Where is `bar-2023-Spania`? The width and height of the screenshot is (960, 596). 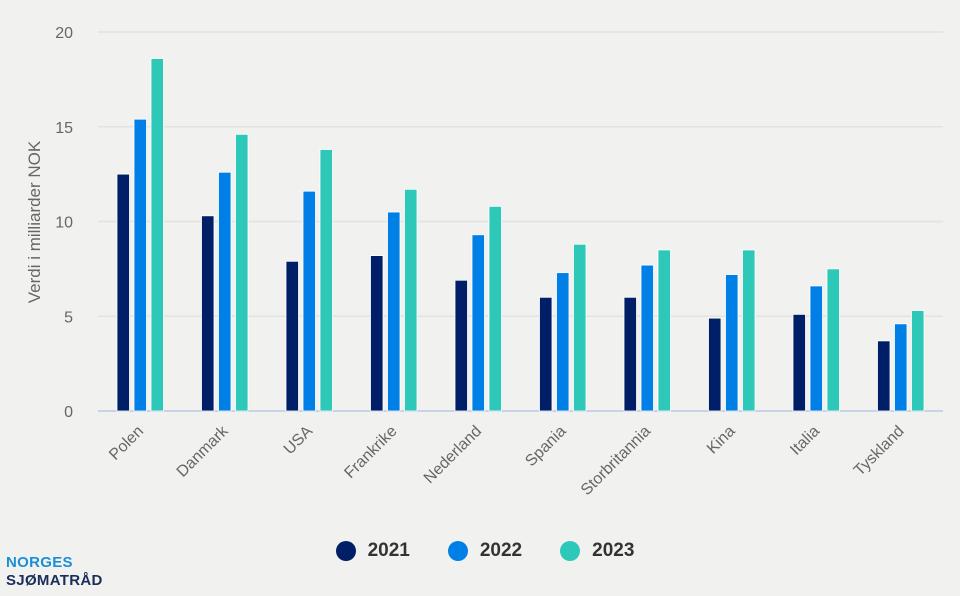 bar-2023-Spania is located at coordinates (580, 327).